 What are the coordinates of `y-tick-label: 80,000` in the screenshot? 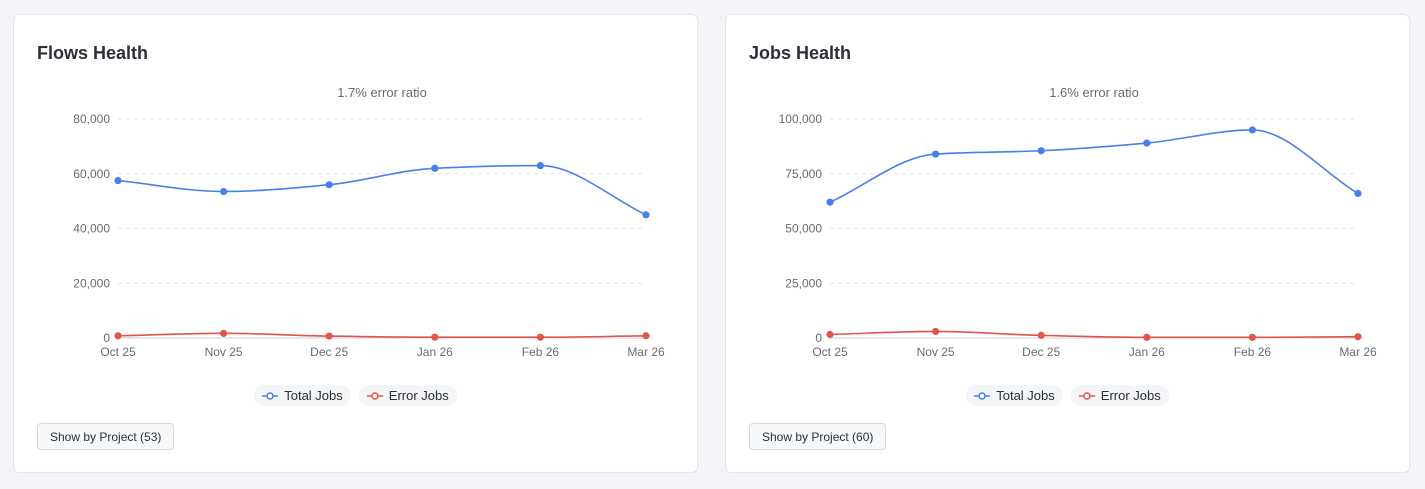 It's located at (91, 119).